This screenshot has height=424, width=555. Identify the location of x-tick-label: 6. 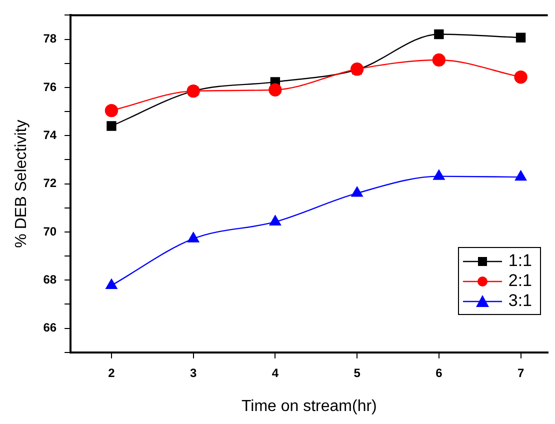
(439, 373).